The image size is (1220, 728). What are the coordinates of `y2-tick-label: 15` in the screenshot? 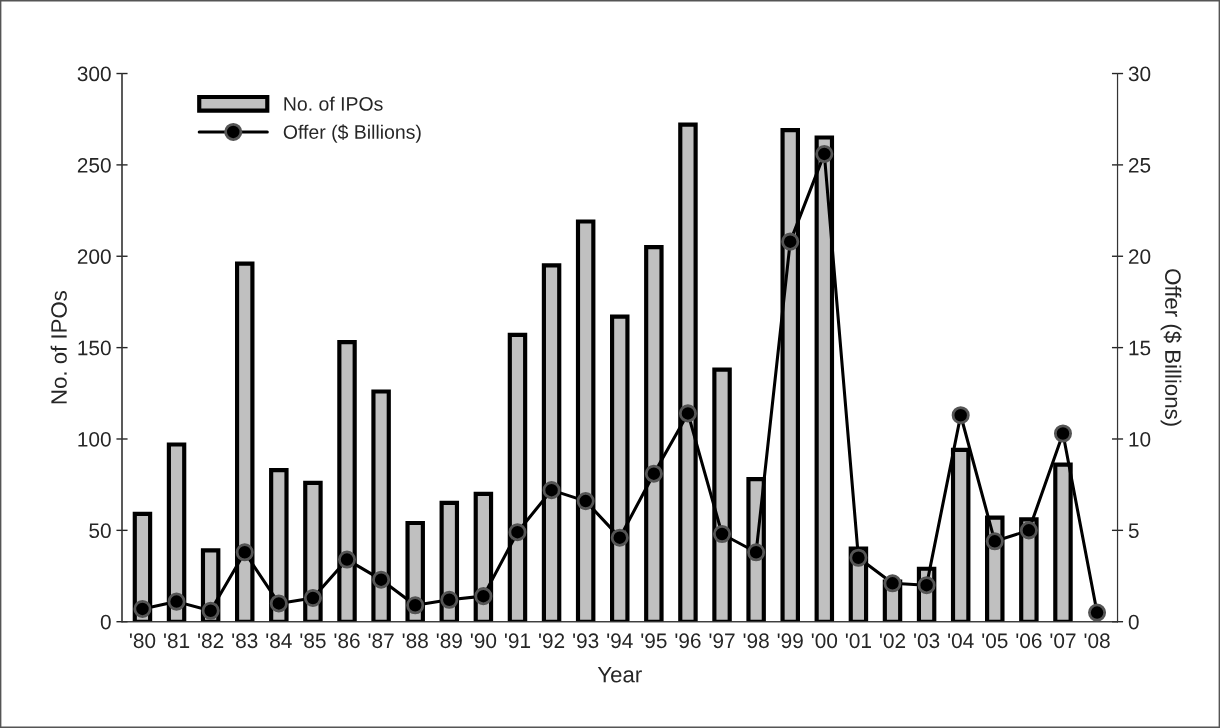 It's located at (1140, 348).